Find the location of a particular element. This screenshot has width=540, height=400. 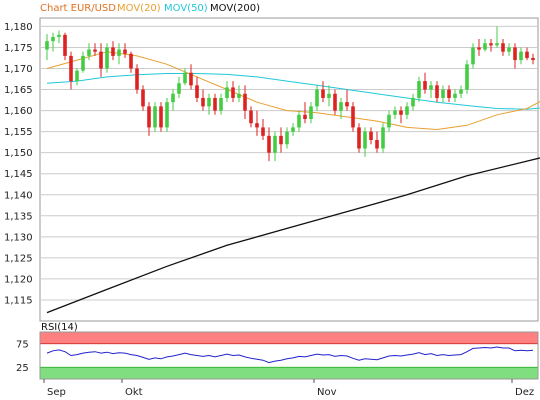

legend-mov20-label: MOV(20) is located at coordinates (139, 8).